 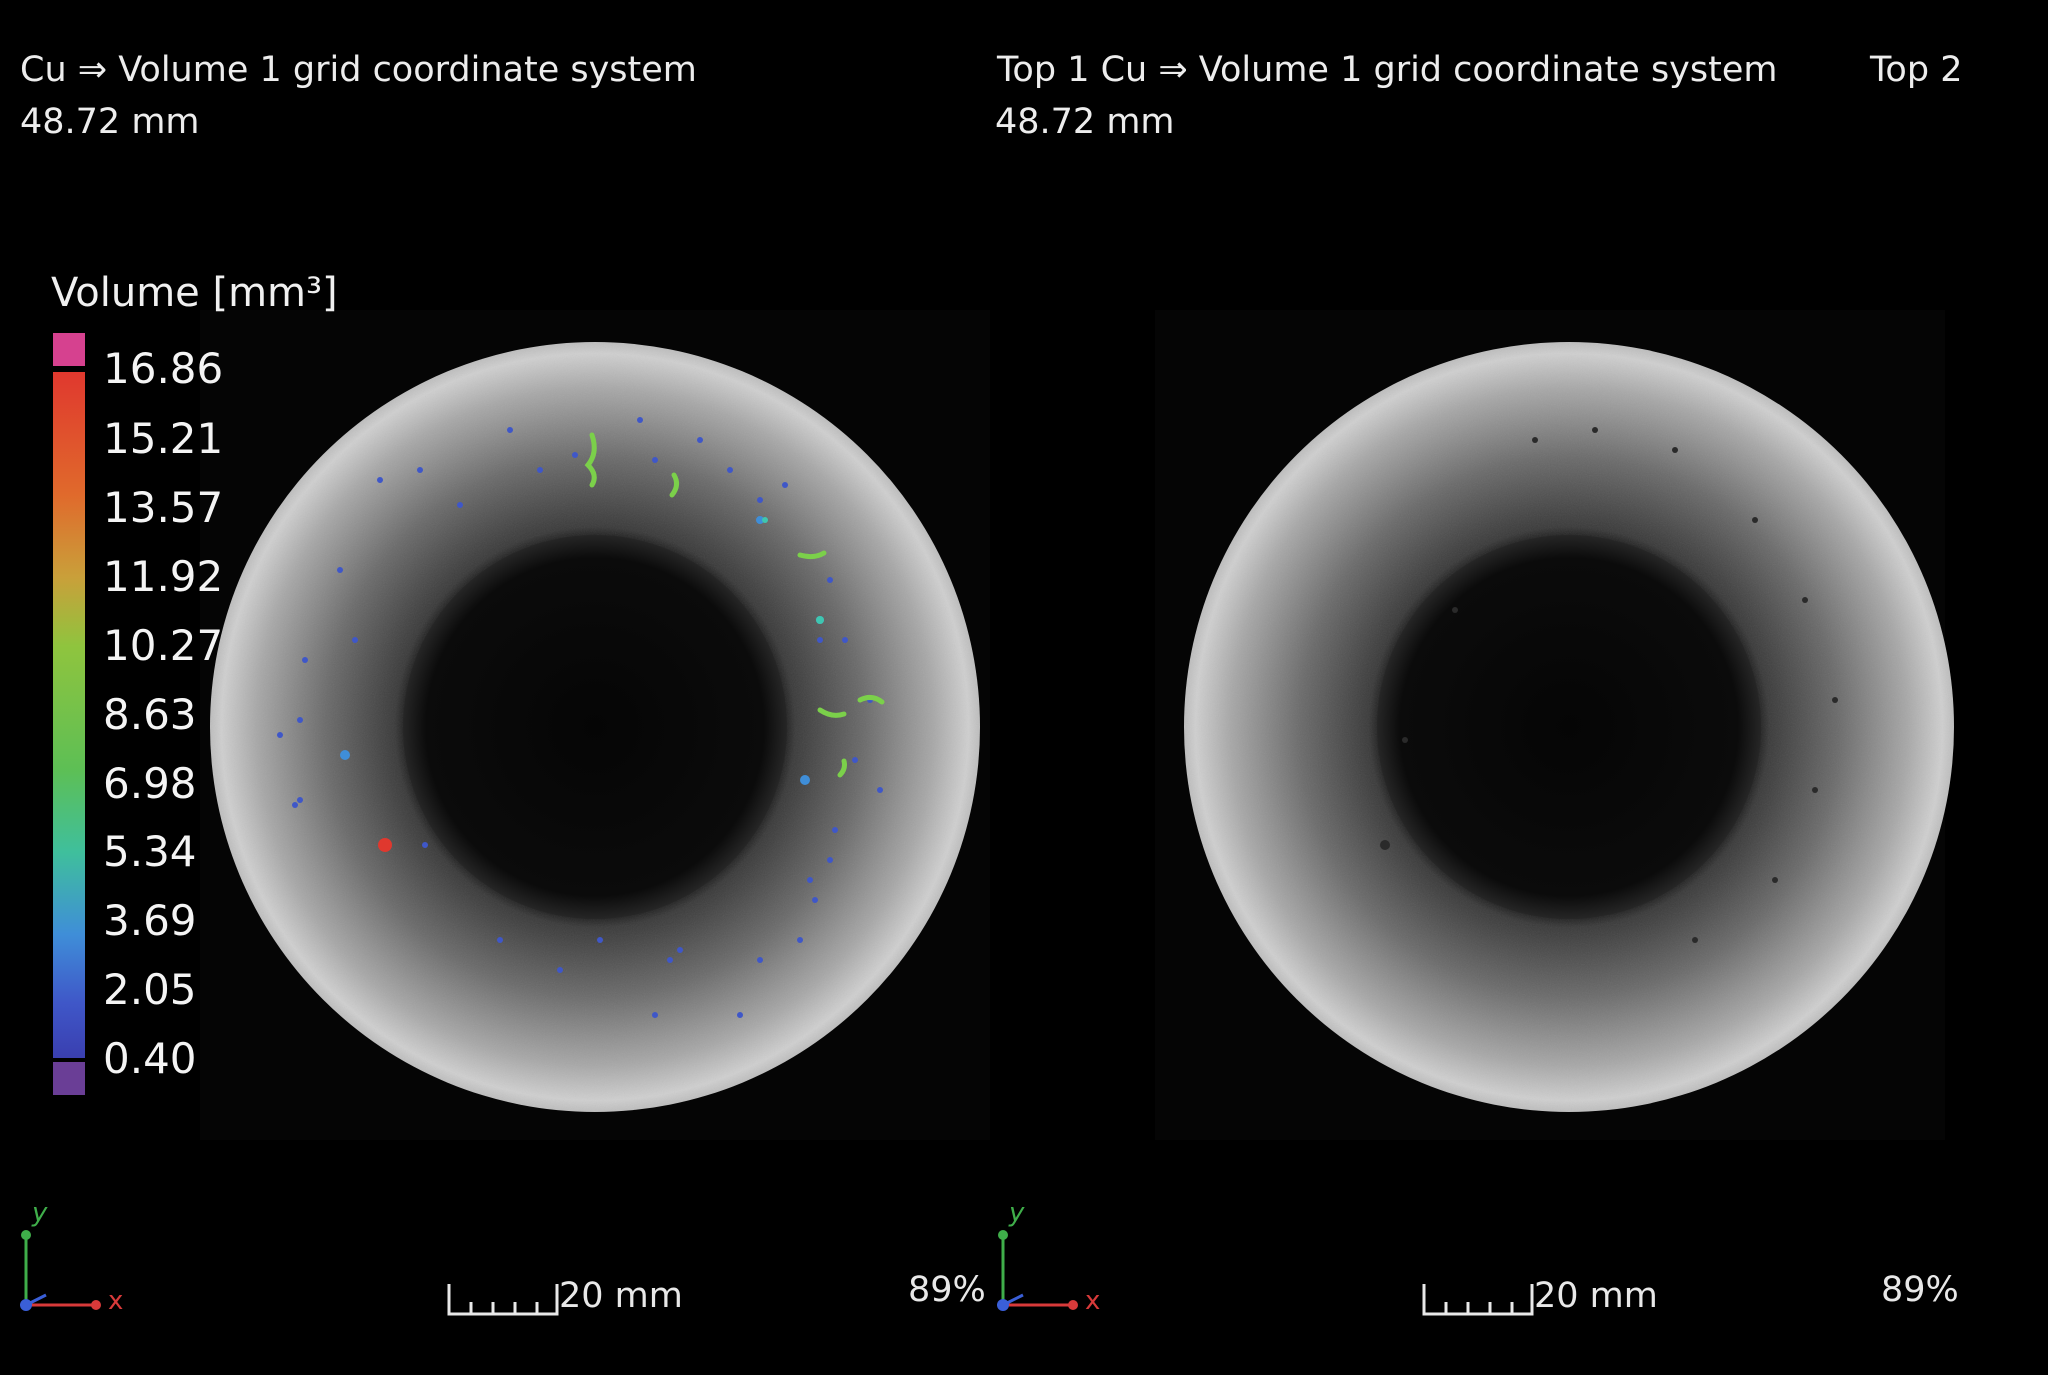 I want to click on left-view-distance: 48.72 mm, so click(x=110, y=122).